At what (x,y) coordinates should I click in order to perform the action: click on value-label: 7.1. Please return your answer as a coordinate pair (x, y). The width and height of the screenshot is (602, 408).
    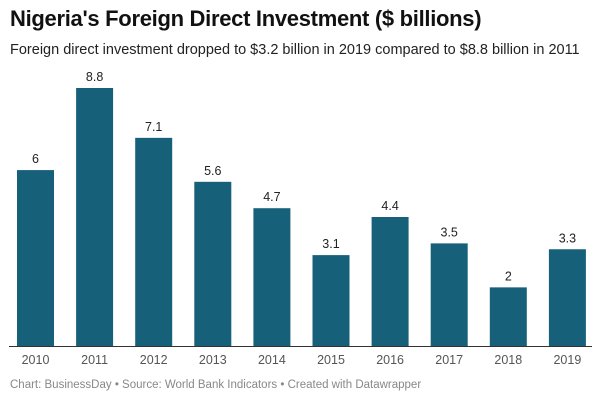
    Looking at the image, I should click on (153, 127).